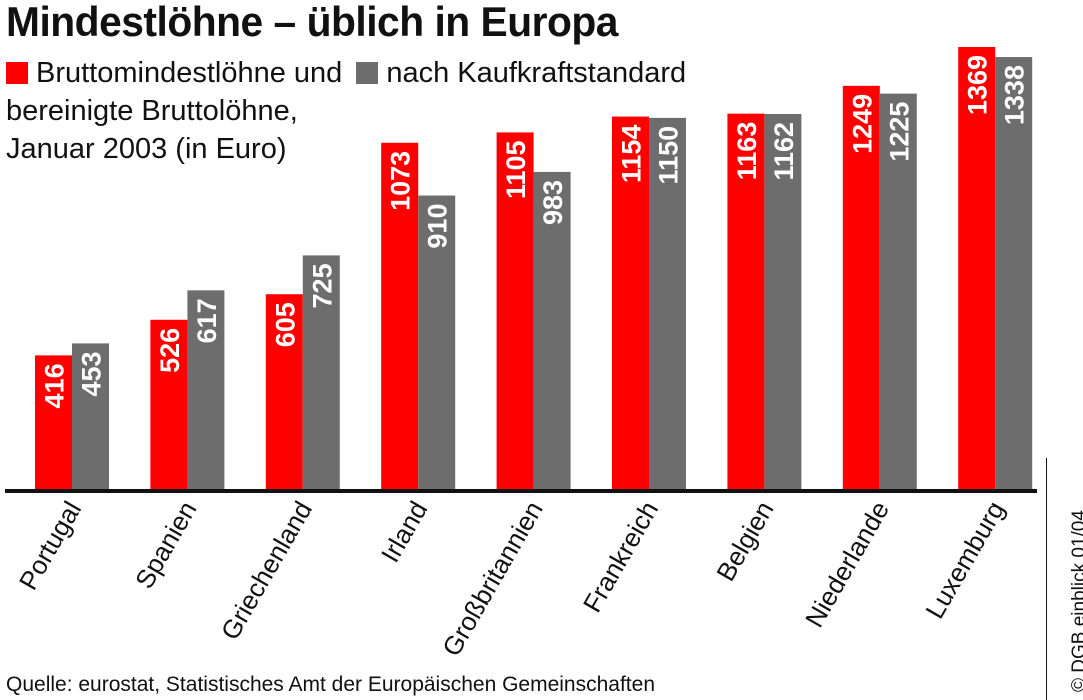  What do you see at coordinates (152, 111) in the screenshot?
I see `legend-text-line-2: bereinigte Bruttolöhne,` at bounding box center [152, 111].